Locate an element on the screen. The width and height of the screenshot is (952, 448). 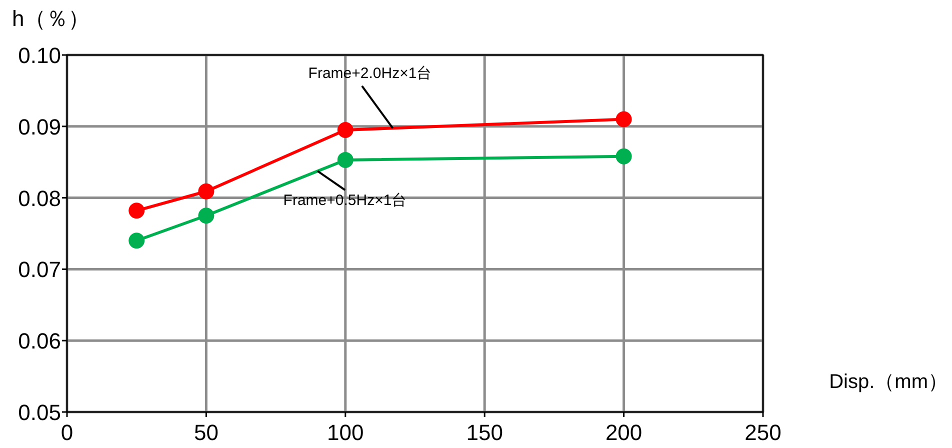
x-tick: 0 is located at coordinates (67, 432).